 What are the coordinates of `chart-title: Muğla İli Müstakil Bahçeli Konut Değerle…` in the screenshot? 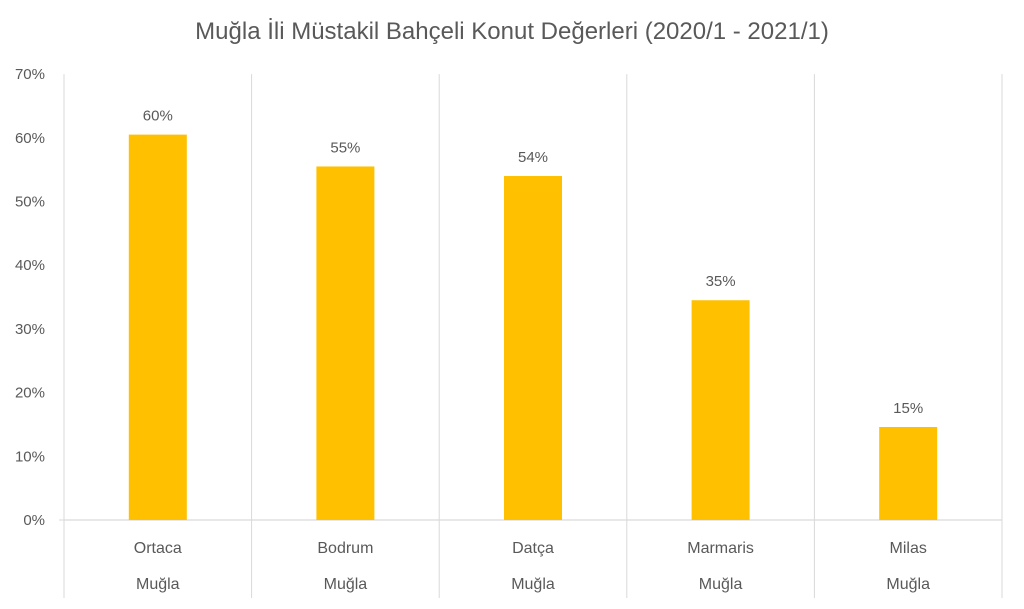 It's located at (512, 31).